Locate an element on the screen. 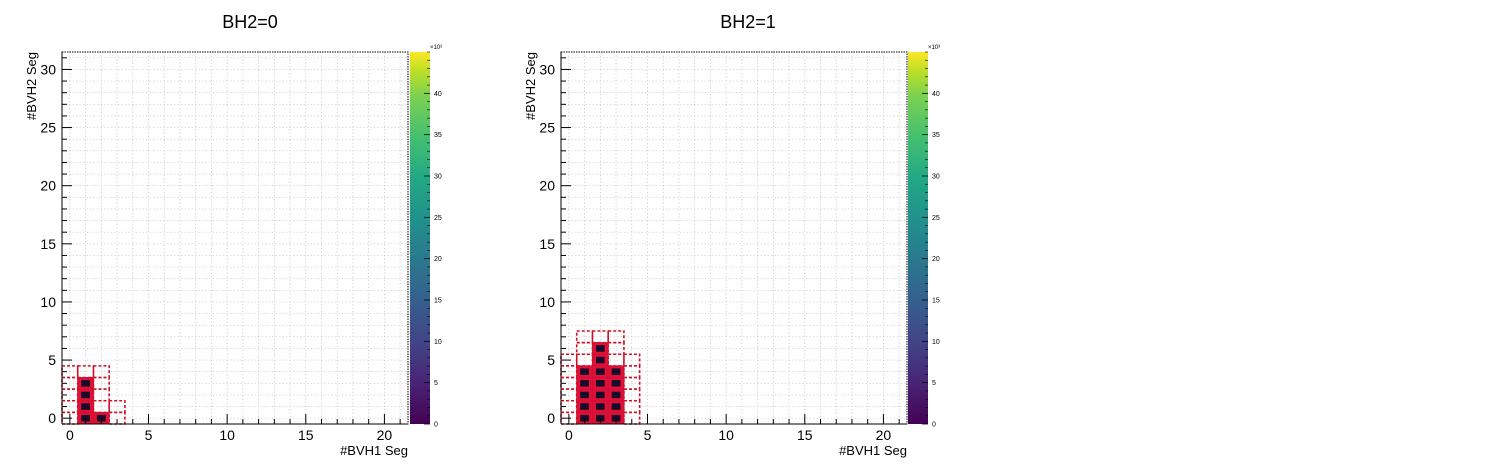 The width and height of the screenshot is (1498, 475). filled-bins is located at coordinates (93, 401).